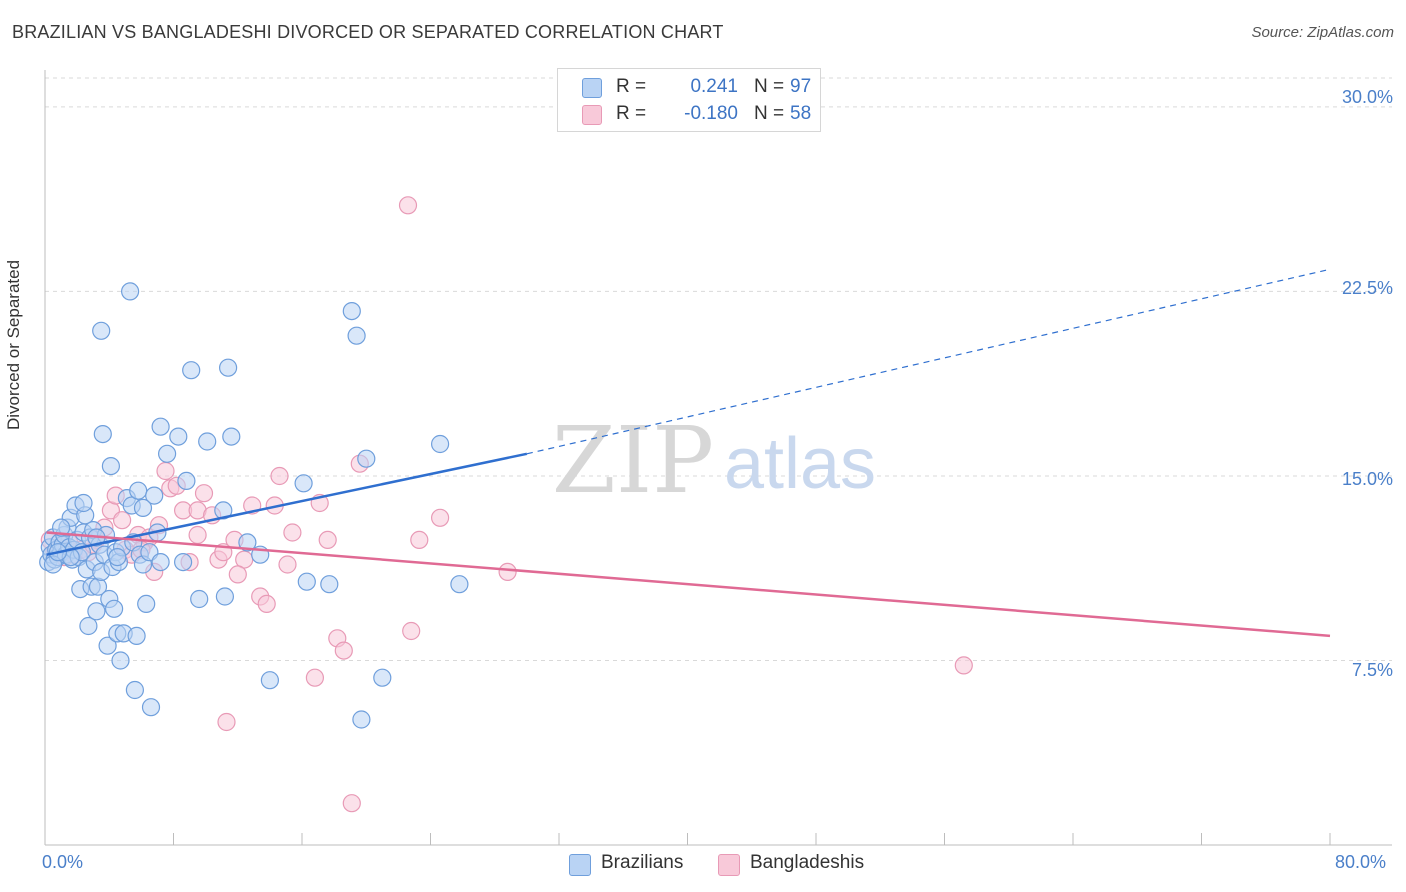 The width and height of the screenshot is (1406, 892). What do you see at coordinates (592, 115) in the screenshot?
I see `bangladeshis-swatch` at bounding box center [592, 115].